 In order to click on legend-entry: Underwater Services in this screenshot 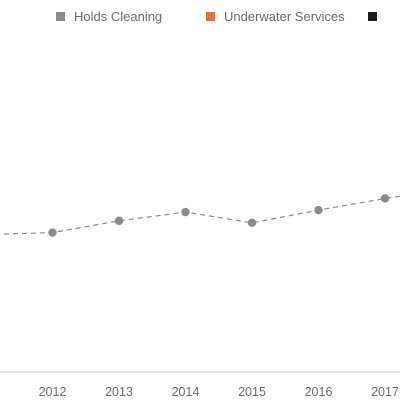, I will do `click(275, 16)`.